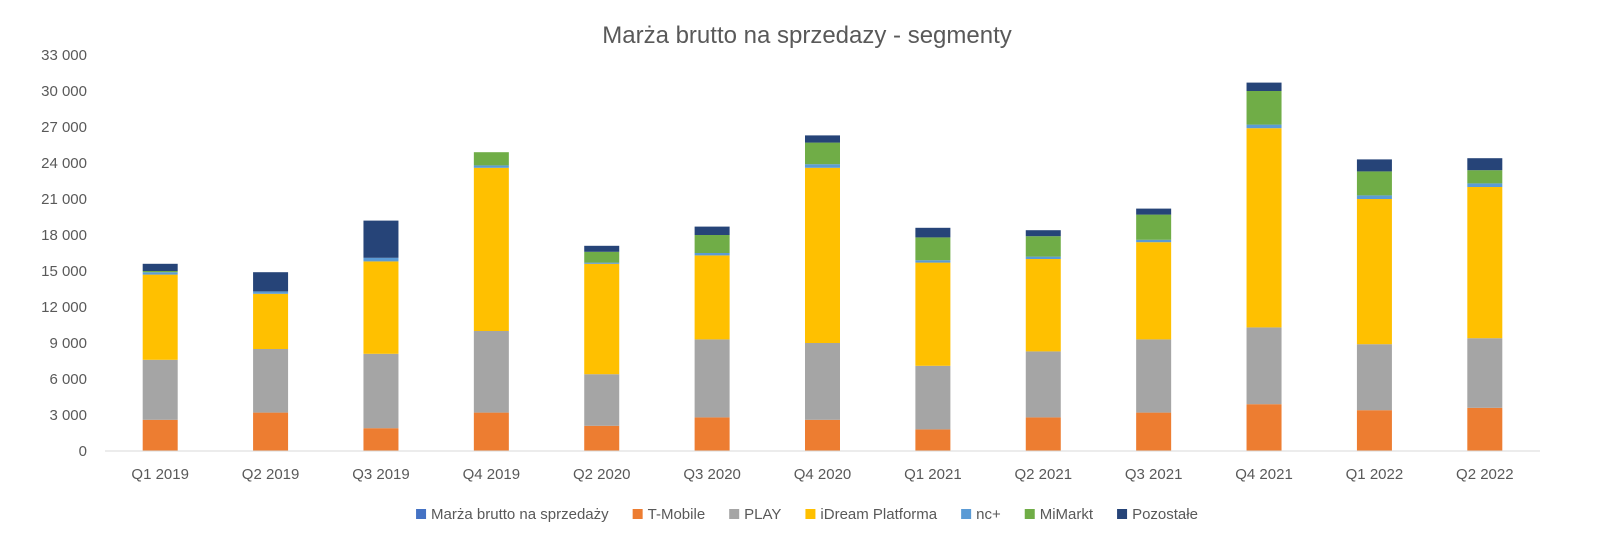 This screenshot has width=1614, height=559. I want to click on bar-segment-nc--9, so click(1154, 241).